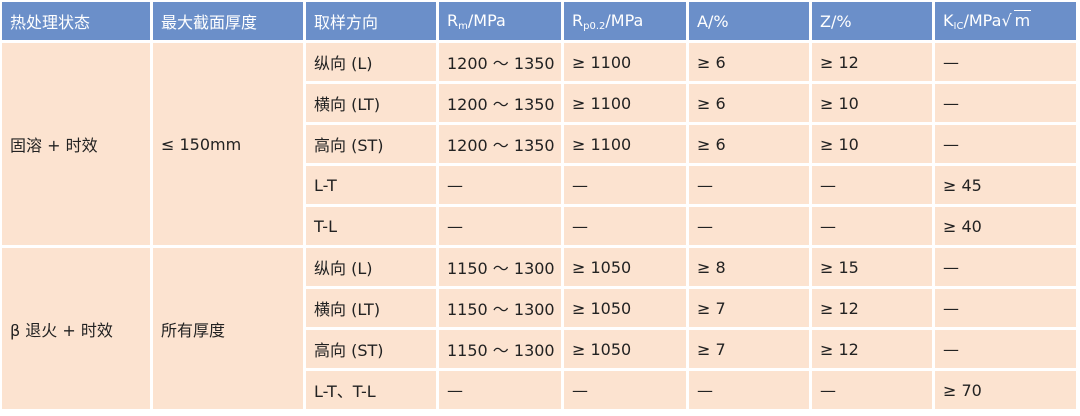 This screenshot has width=1080, height=416. What do you see at coordinates (500, 21) in the screenshot?
I see `header-rm: Rm/MPa` at bounding box center [500, 21].